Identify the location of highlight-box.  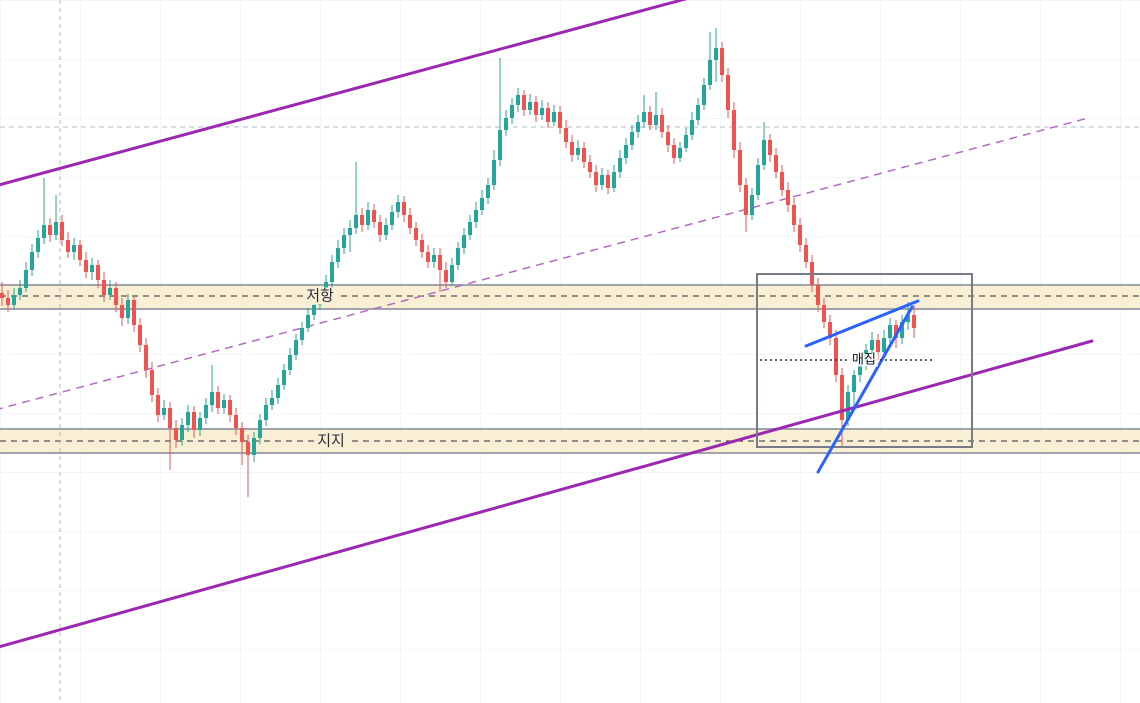
(864, 360).